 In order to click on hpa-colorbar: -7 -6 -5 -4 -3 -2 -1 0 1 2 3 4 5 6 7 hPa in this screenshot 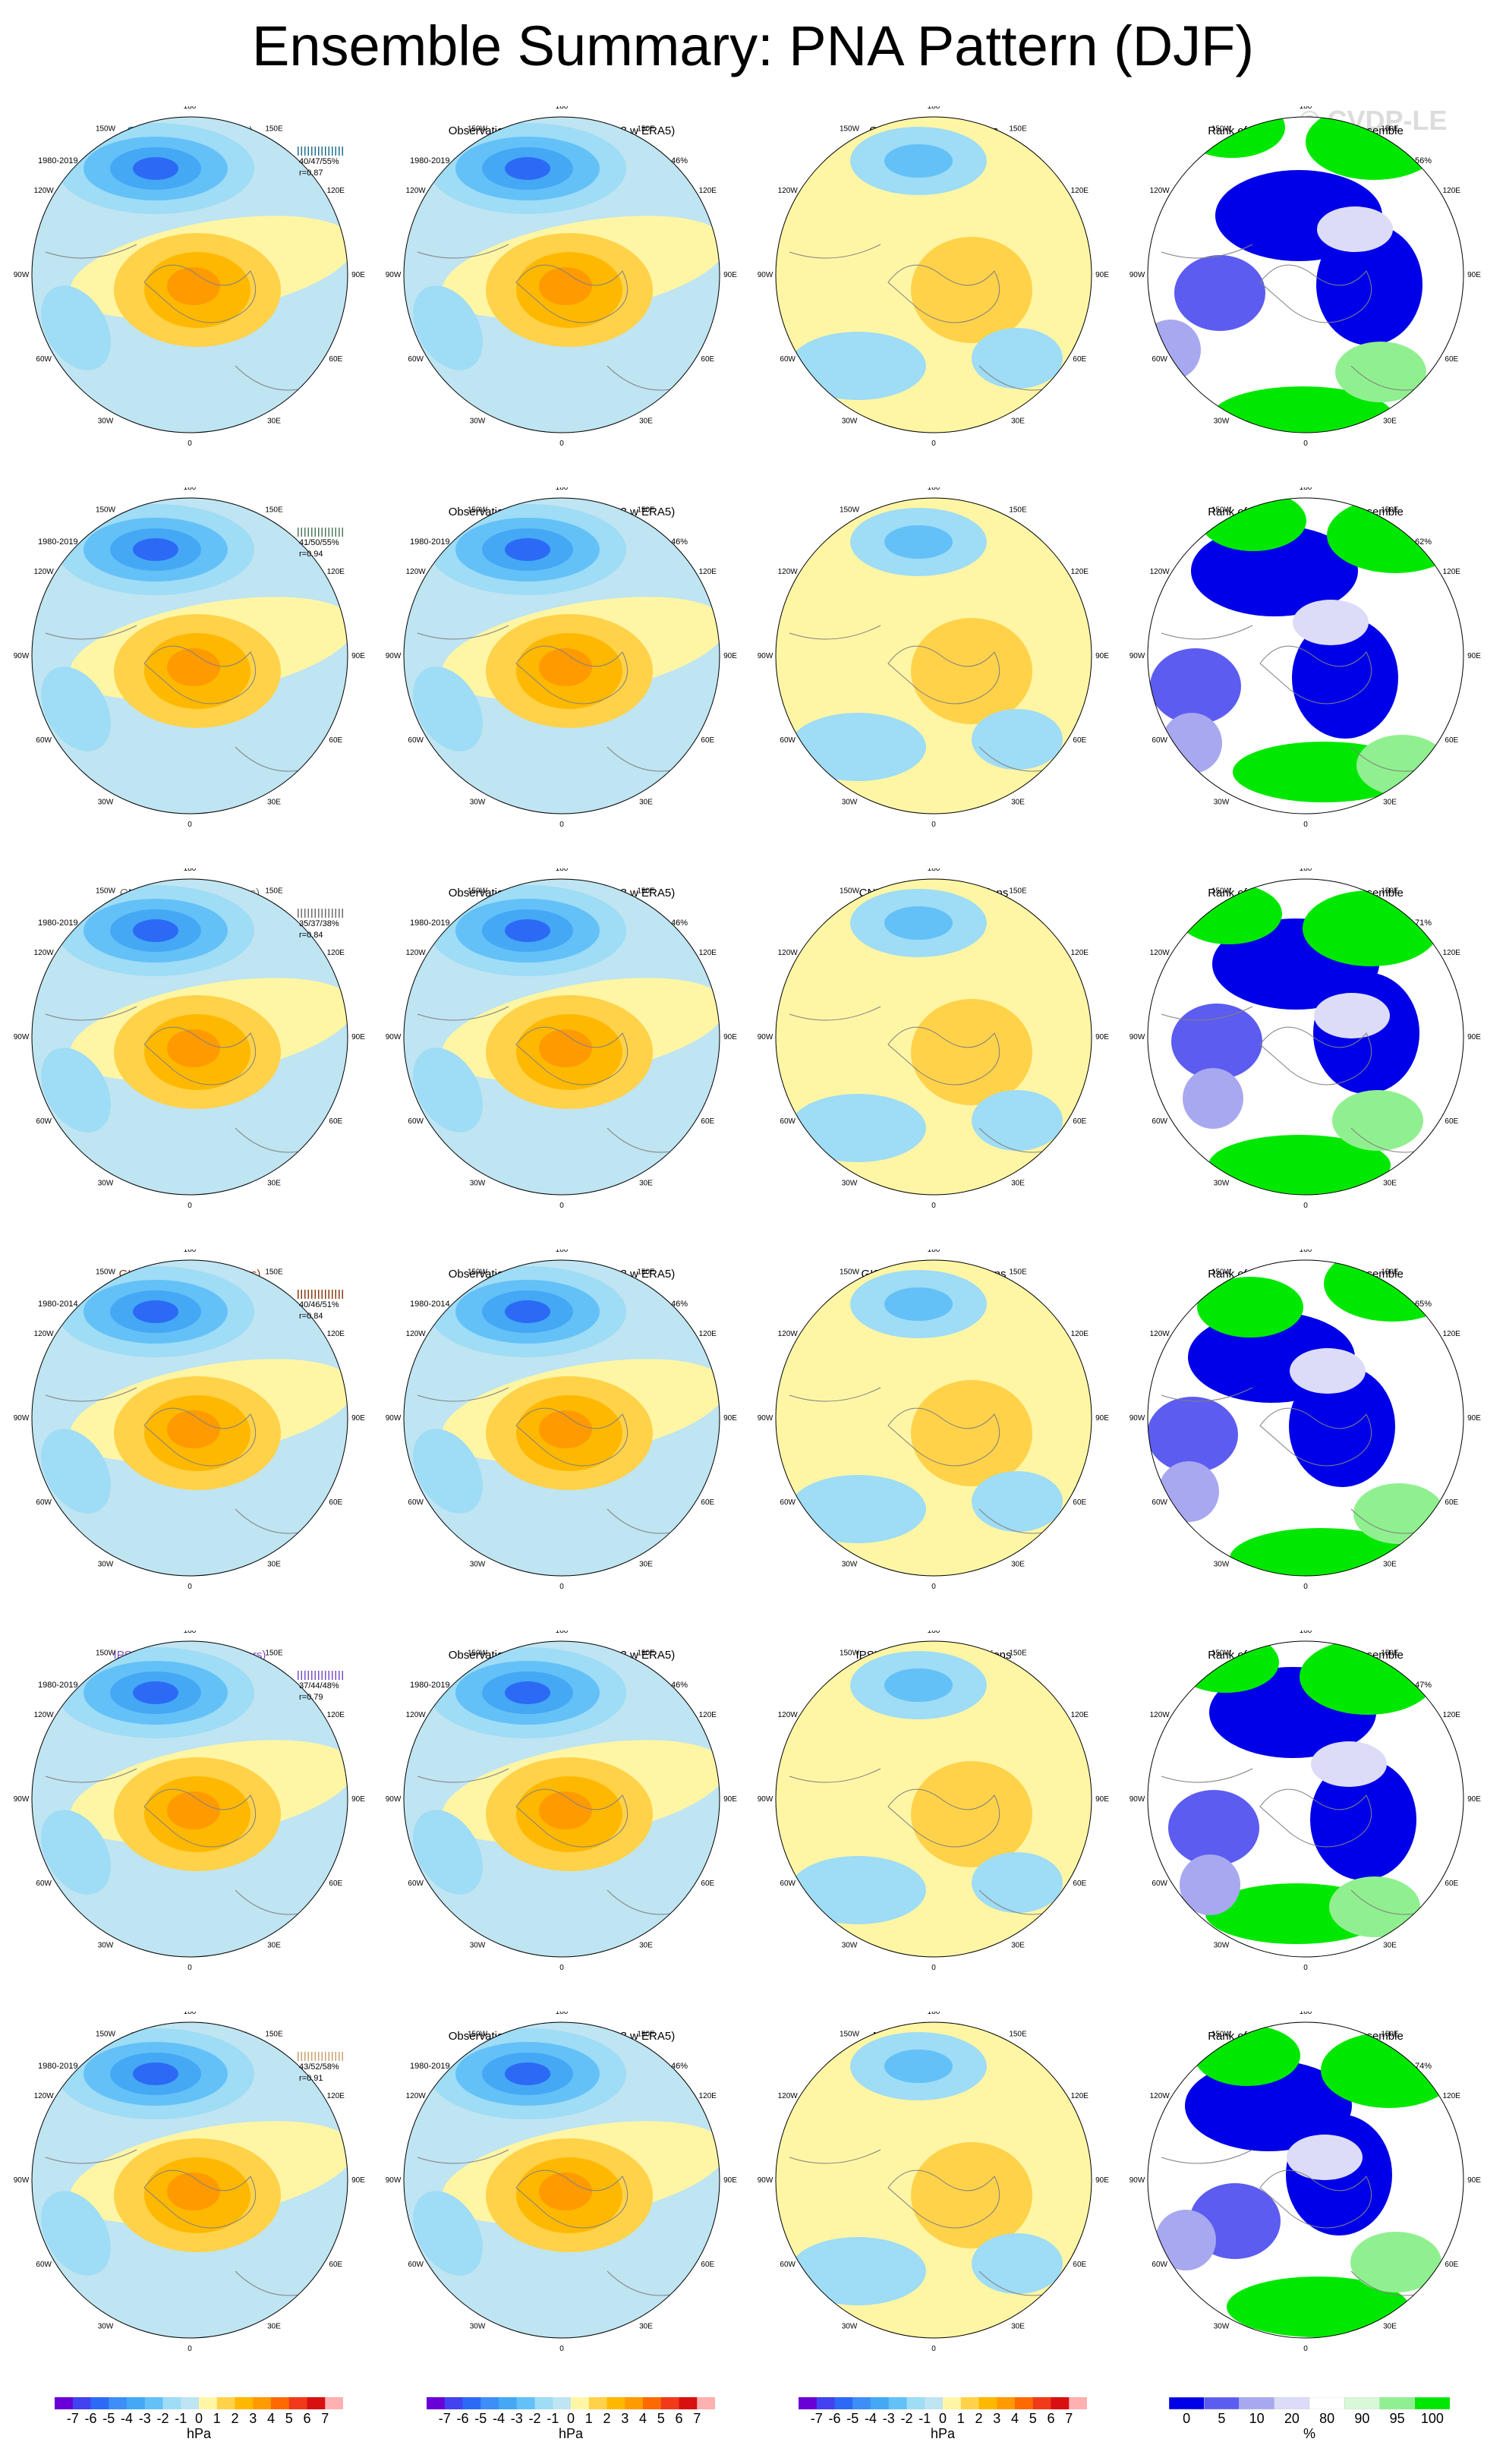, I will do `click(943, 2420)`.